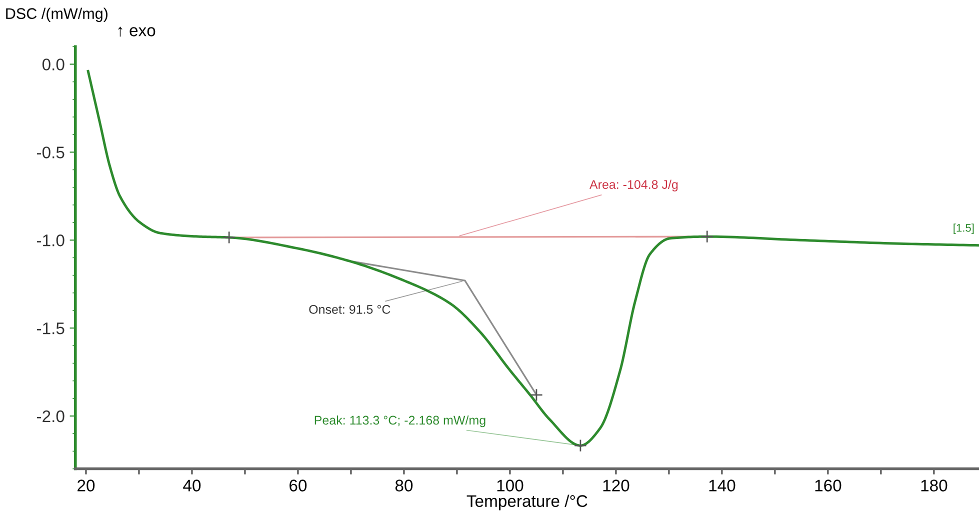  Describe the element at coordinates (404, 486) in the screenshot. I see `x-tick-label: 80` at that location.